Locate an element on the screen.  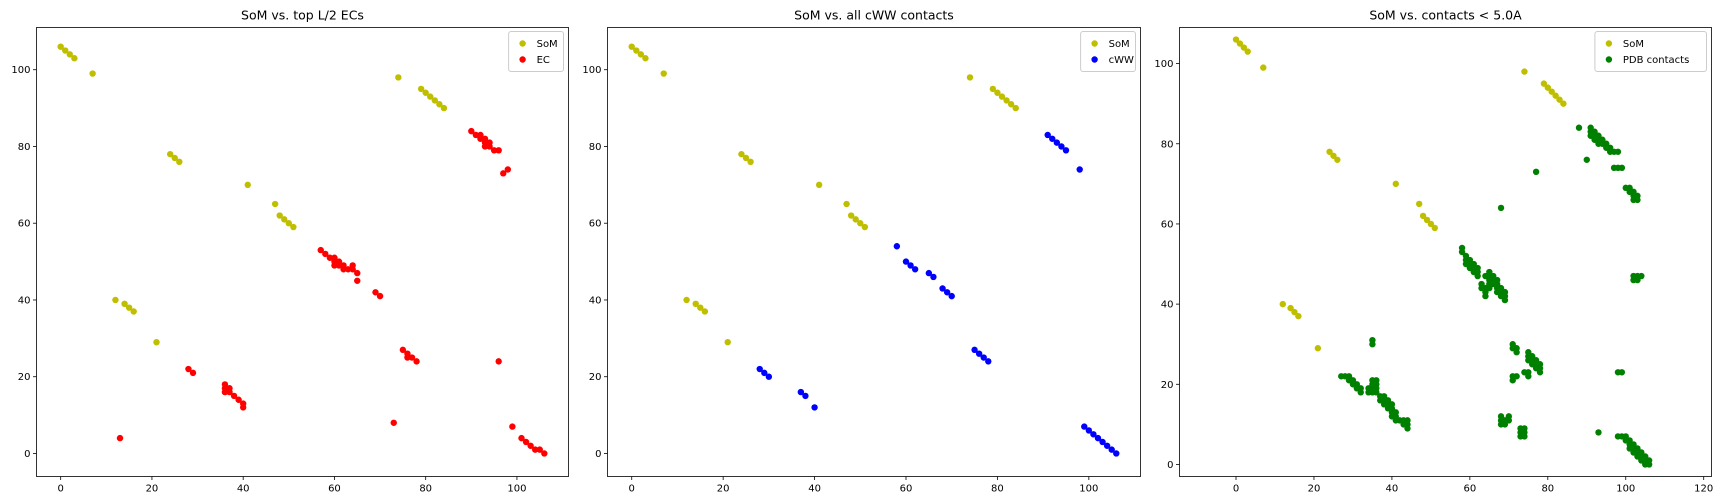
legend-label-pdb-contacts: PDB contacts is located at coordinates (1656, 60).